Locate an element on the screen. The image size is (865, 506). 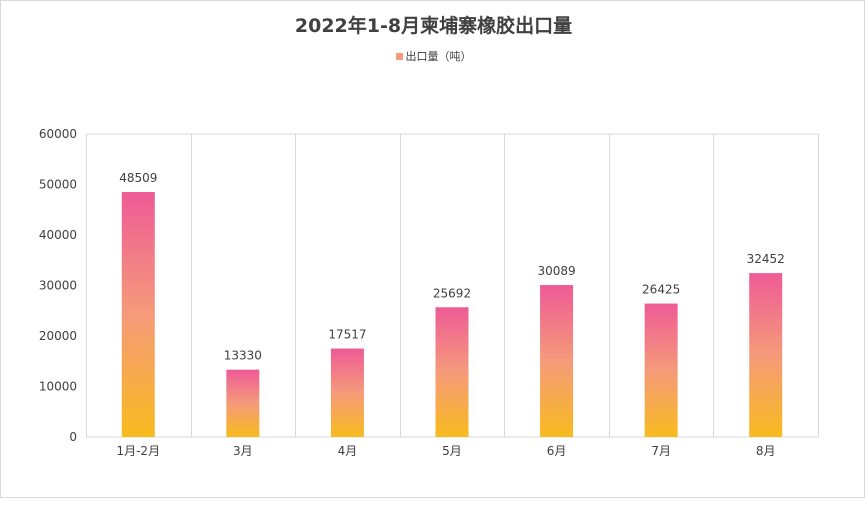
bar-value-label: 13330 is located at coordinates (243, 356).